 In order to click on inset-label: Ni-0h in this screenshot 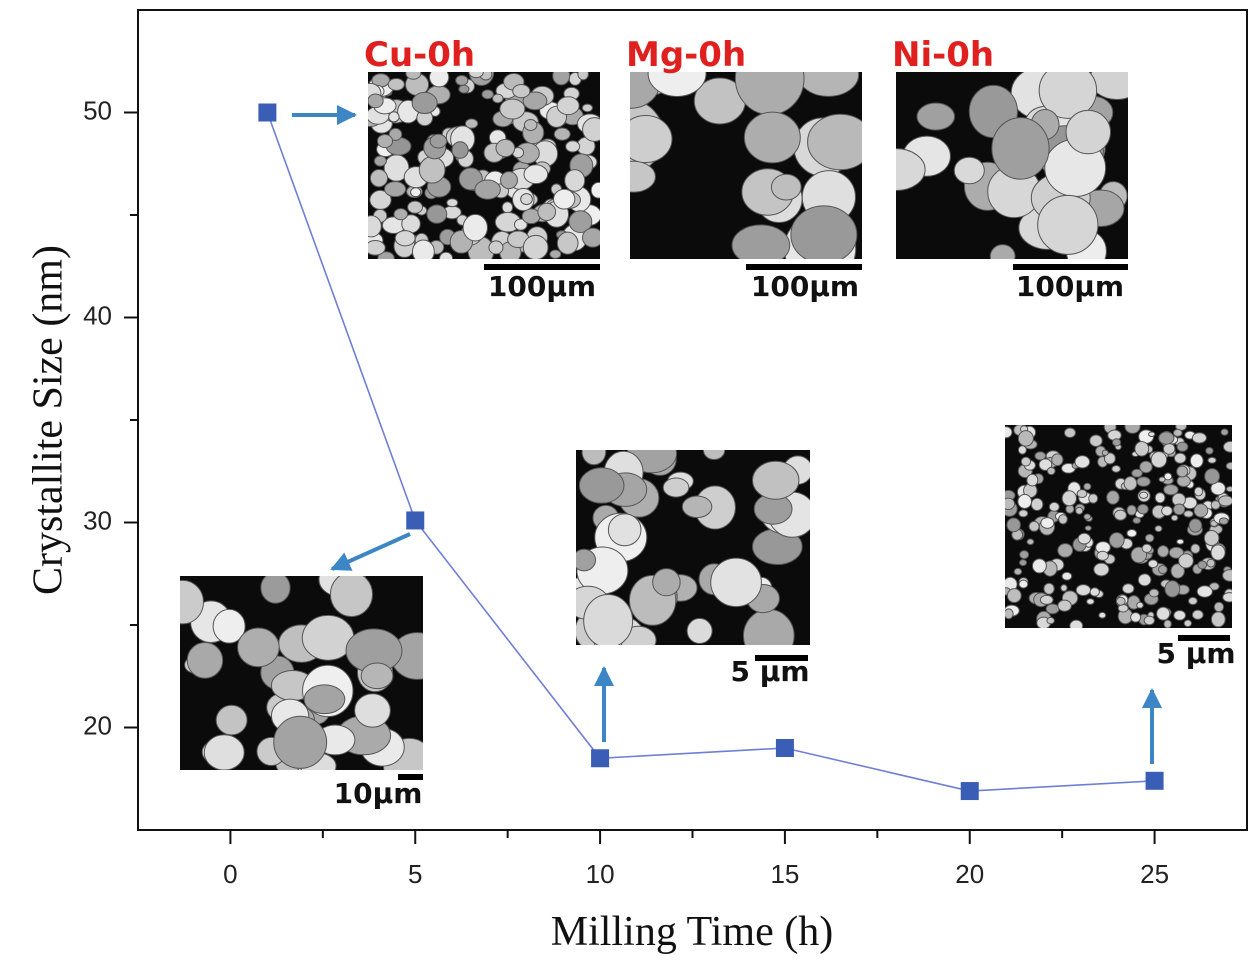, I will do `click(943, 55)`.